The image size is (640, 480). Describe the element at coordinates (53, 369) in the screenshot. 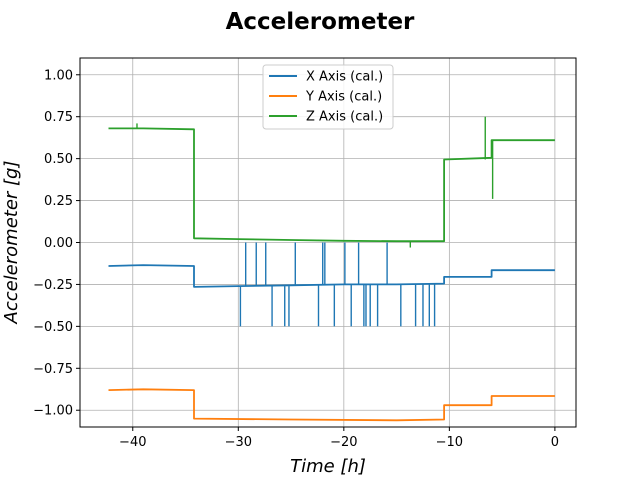

I see `y-tick-label: −0.75` at that location.